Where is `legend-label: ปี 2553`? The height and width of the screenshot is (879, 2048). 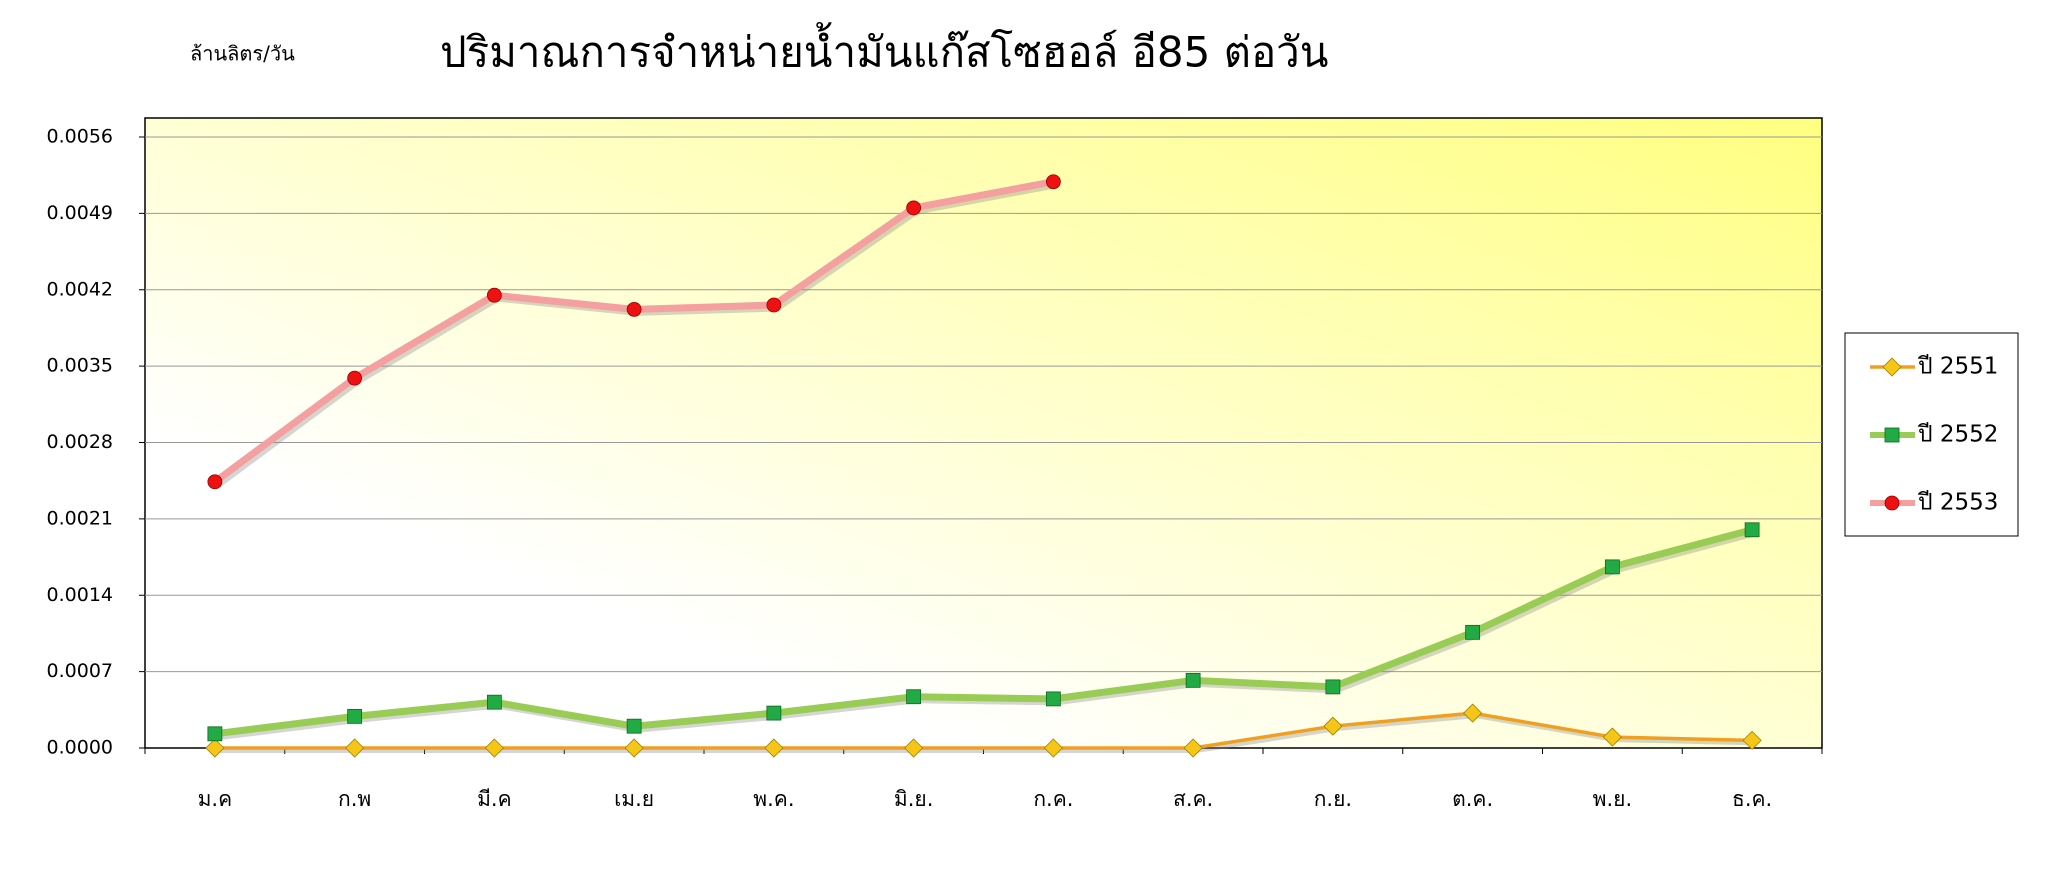 legend-label: ปี 2553 is located at coordinates (1957, 503).